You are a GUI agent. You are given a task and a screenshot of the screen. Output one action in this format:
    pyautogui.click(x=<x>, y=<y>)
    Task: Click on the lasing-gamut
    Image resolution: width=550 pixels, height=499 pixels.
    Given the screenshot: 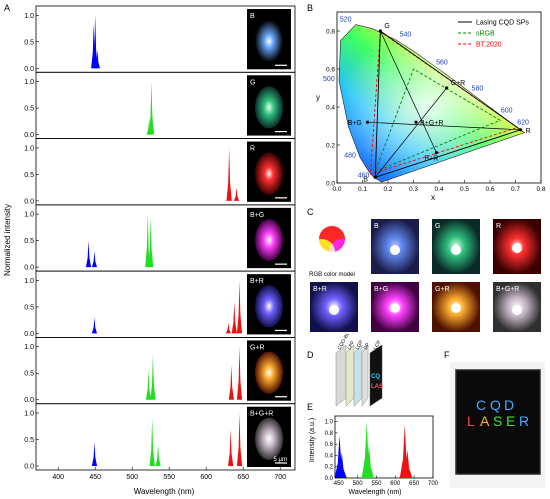 What is the action you would take?
    pyautogui.click(x=448, y=104)
    